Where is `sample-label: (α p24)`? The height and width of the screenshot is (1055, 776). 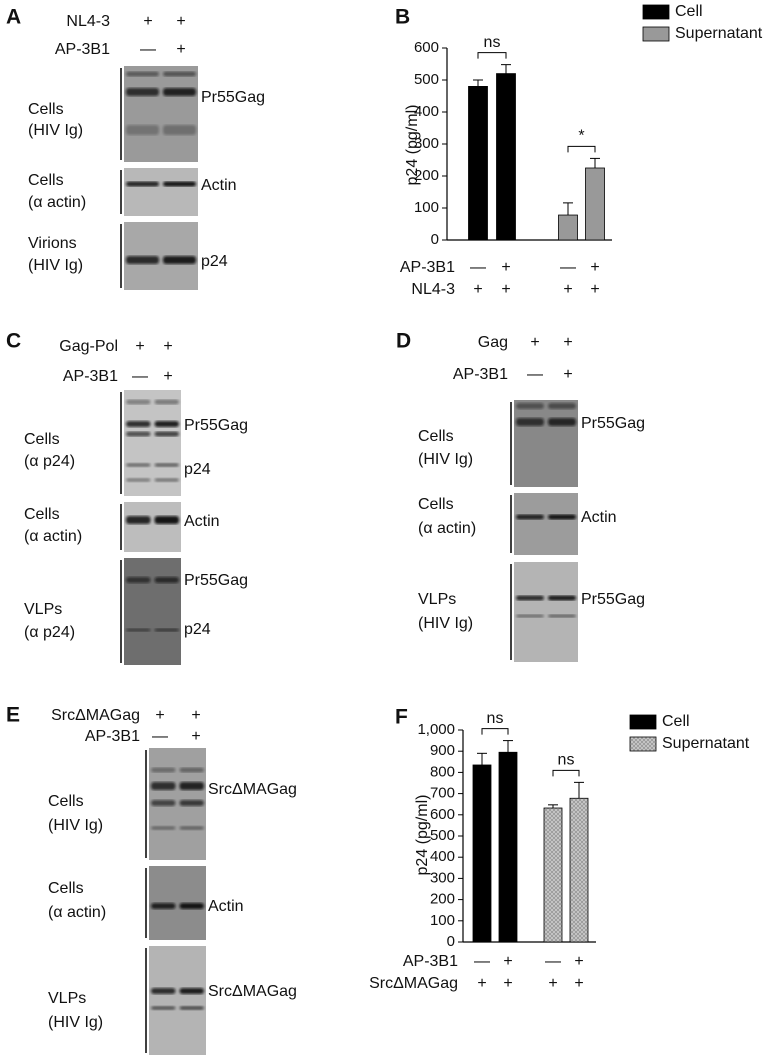
sample-label: (α p24) is located at coordinates (49, 461).